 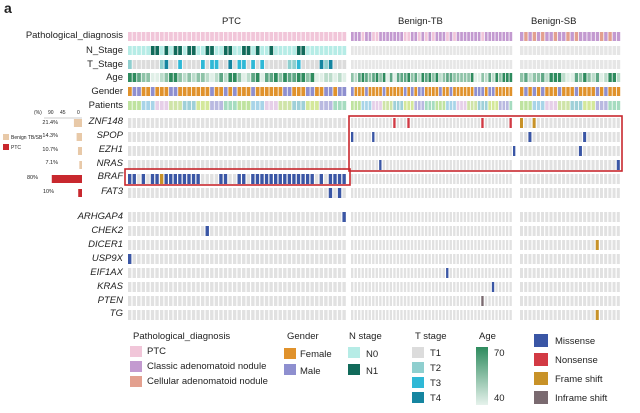 What do you see at coordinates (253, 179) in the screenshot?
I see `mutation-mark-braf` at bounding box center [253, 179].